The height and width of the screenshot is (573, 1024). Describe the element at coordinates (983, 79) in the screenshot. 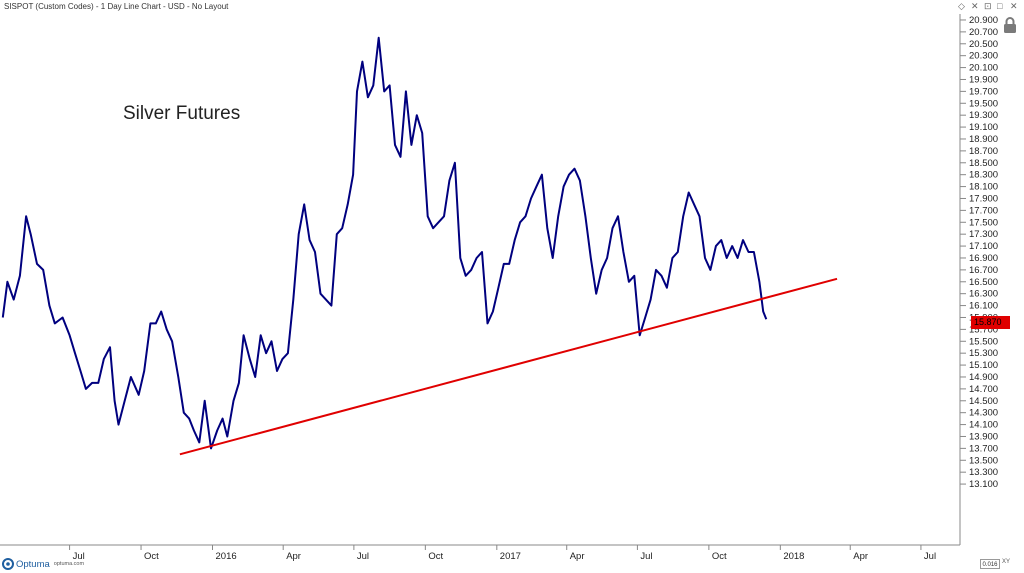

I see `y-tick-label: 19.900` at that location.